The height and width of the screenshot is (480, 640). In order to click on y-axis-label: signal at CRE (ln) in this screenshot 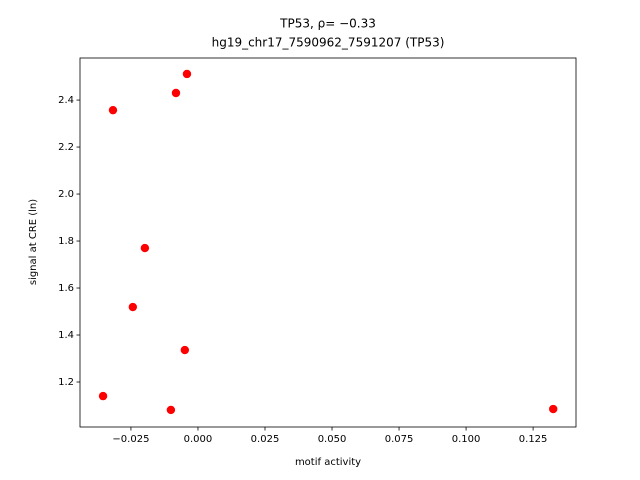, I will do `click(33, 242)`.